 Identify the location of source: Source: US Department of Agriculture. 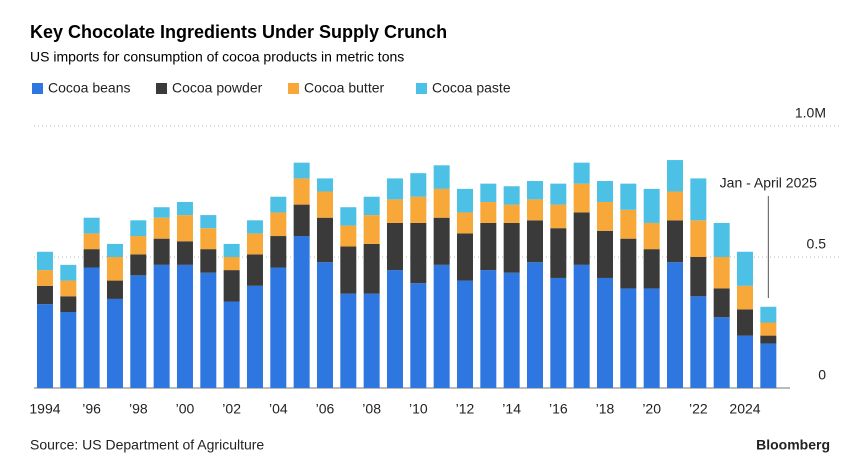
(147, 445).